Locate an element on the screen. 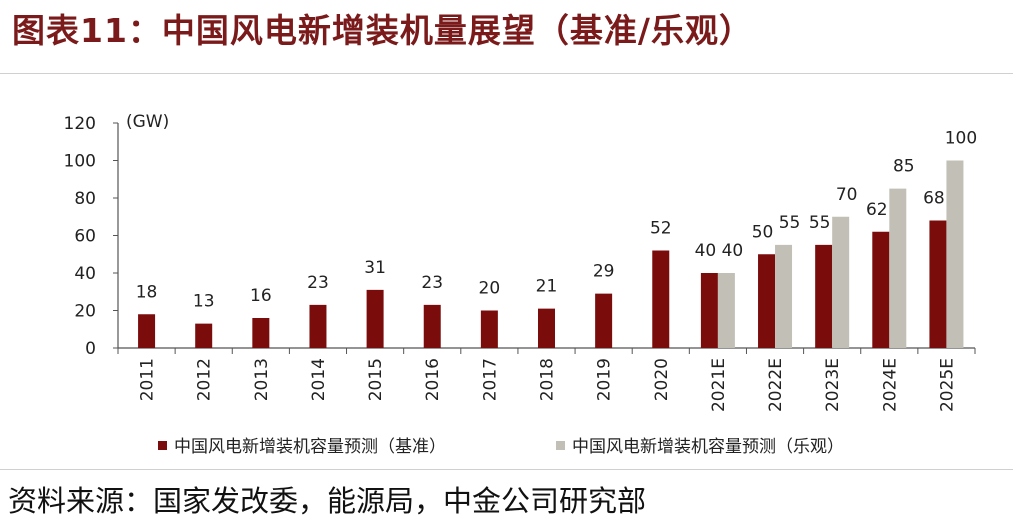 The width and height of the screenshot is (1013, 531). y-tick-label: 40 is located at coordinates (85, 274).